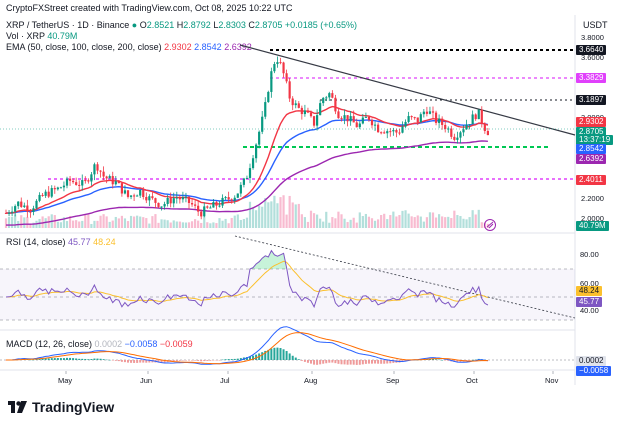 The height and width of the screenshot is (424, 622). I want to click on ema100-value: 2.8542, so click(208, 47).